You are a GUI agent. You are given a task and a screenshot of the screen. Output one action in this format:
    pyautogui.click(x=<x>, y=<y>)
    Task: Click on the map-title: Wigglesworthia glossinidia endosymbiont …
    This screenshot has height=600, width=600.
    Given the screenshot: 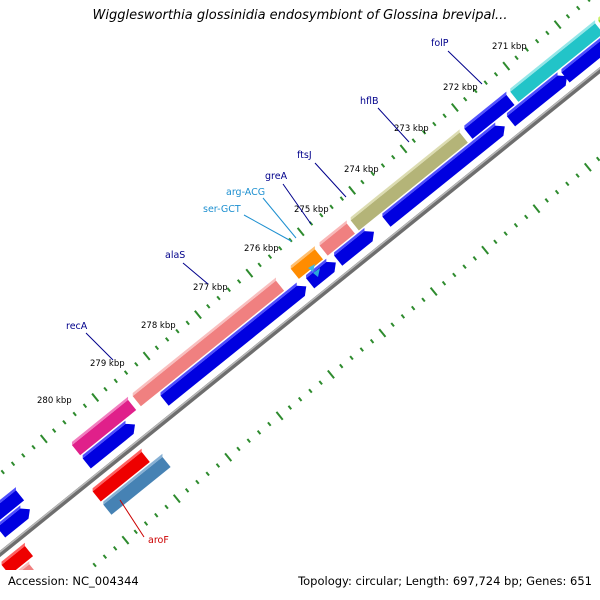 What is the action you would take?
    pyautogui.click(x=300, y=15)
    